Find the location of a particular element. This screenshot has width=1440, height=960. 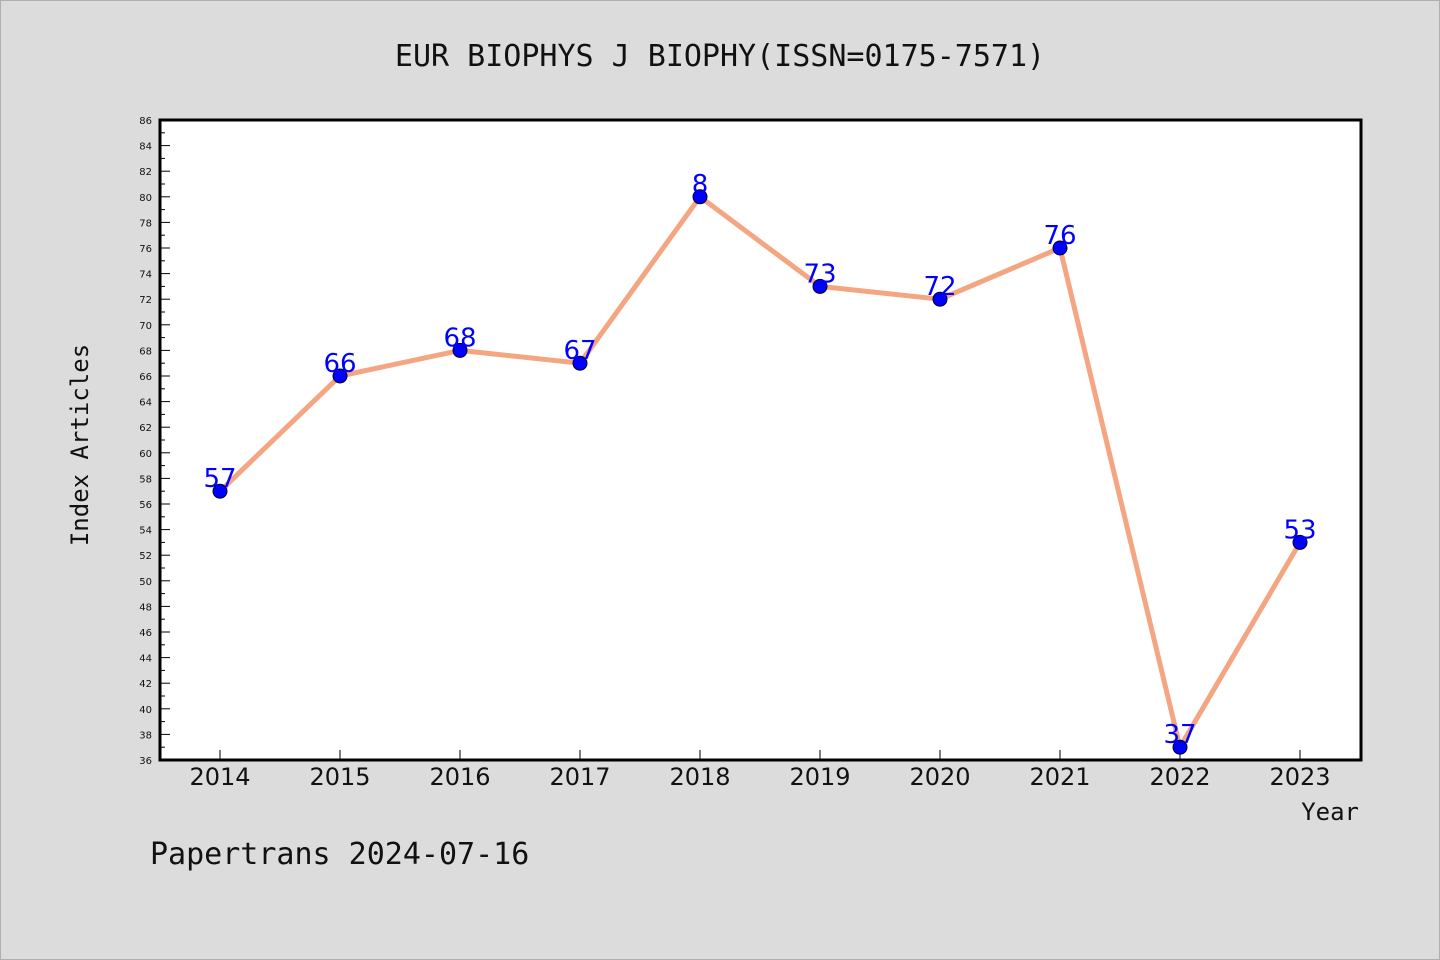

y-tick-label: 44 is located at coordinates (145, 659).